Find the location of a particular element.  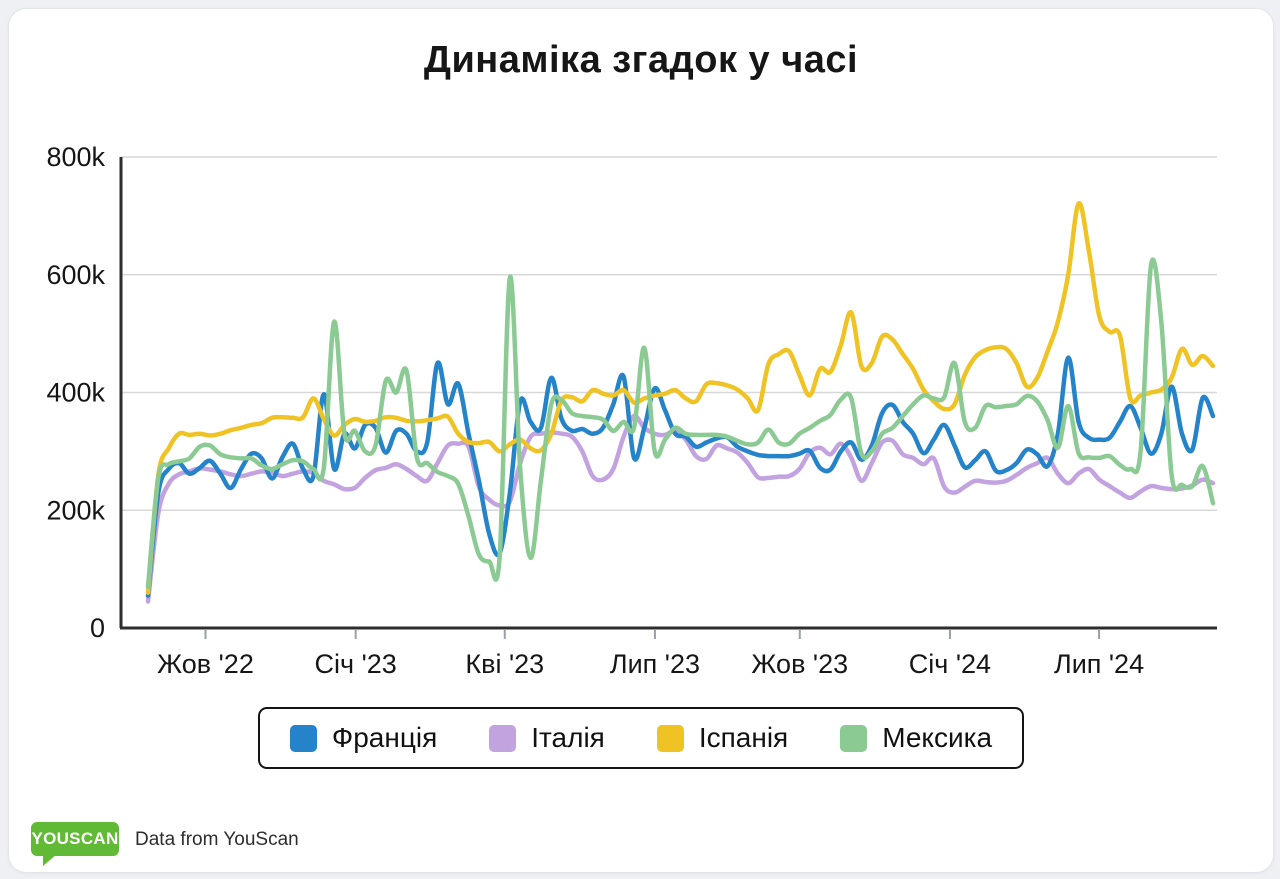

y-axis-label: 200k is located at coordinates (75, 510).